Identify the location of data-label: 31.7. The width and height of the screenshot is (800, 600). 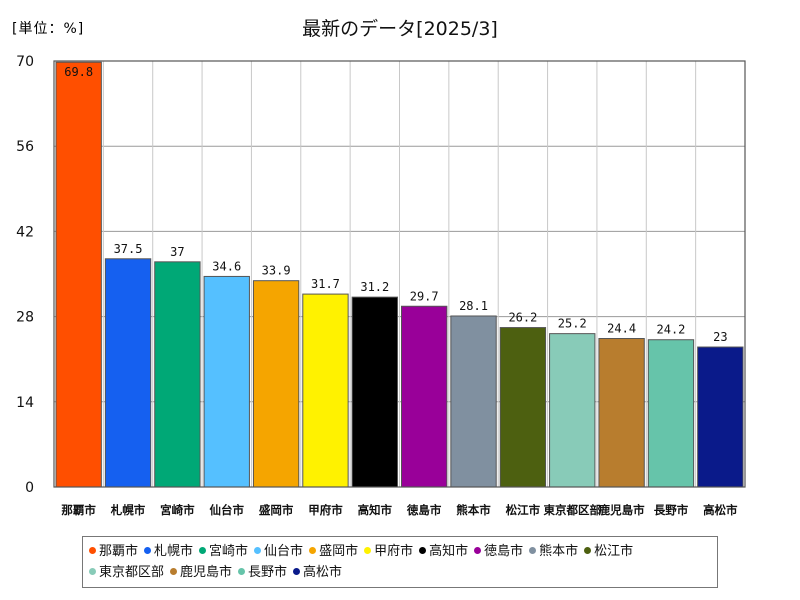
(325, 284).